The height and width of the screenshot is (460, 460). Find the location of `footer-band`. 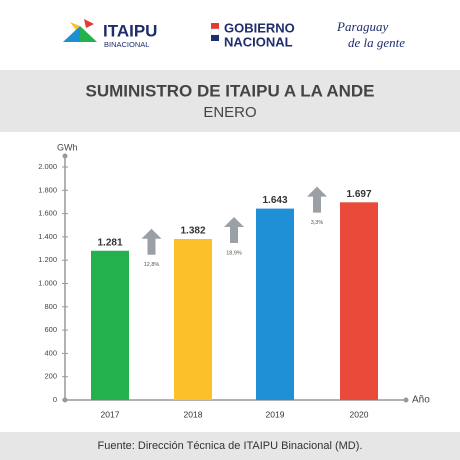

footer-band is located at coordinates (230, 446).